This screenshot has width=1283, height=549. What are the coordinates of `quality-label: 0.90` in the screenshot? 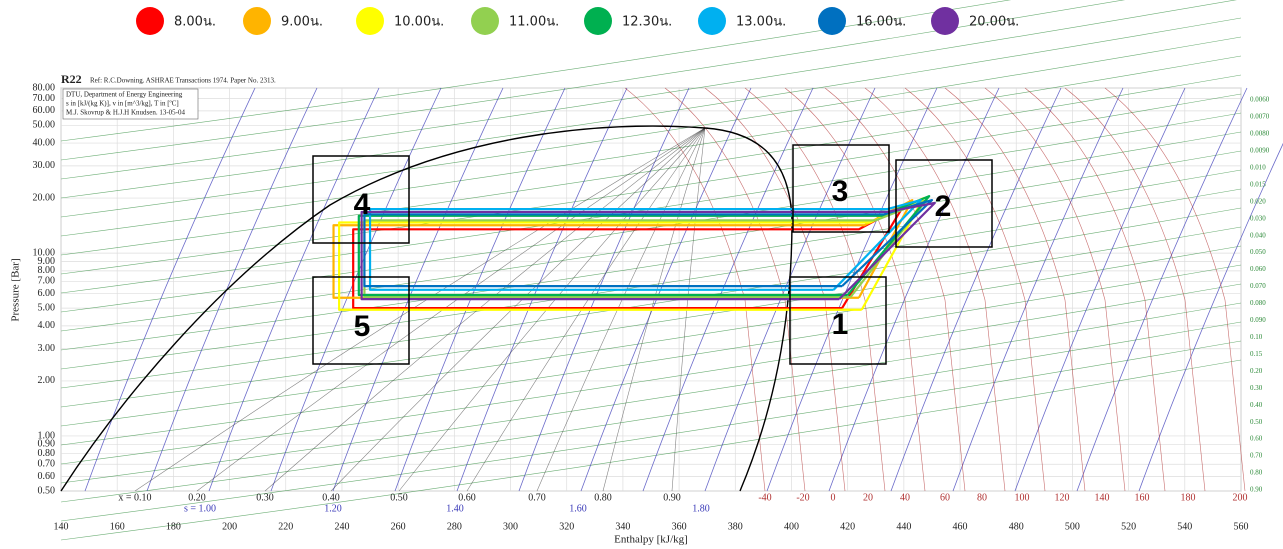 It's located at (672, 497).